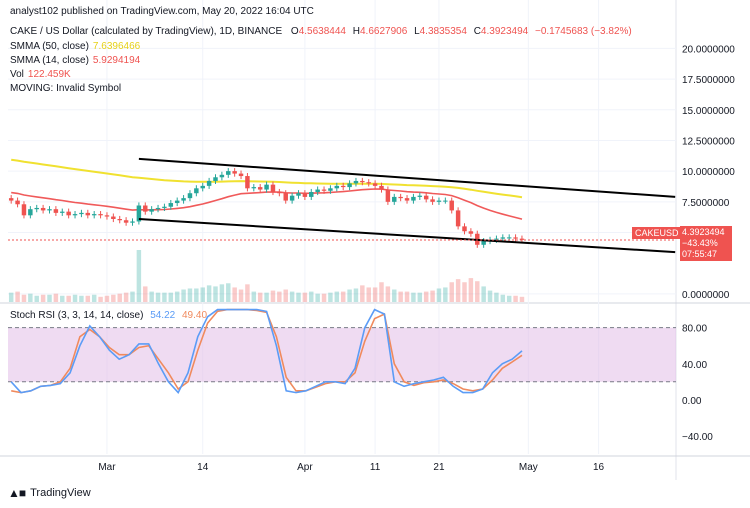 This screenshot has height=508, width=750. What do you see at coordinates (694, 329) in the screenshot?
I see `stoch-tick-label: 80.00` at bounding box center [694, 329].